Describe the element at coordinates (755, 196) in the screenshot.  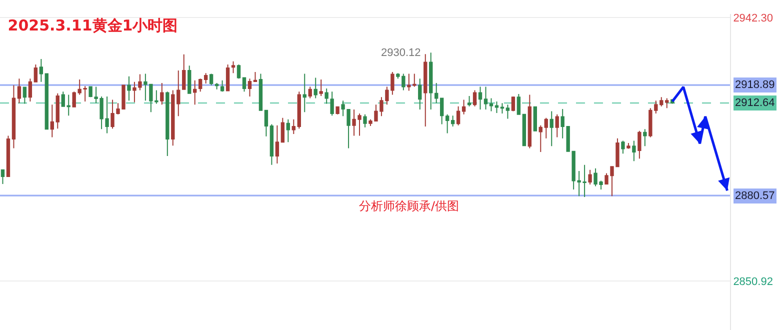
I see `ref-line-label: 2880.57` at that location.